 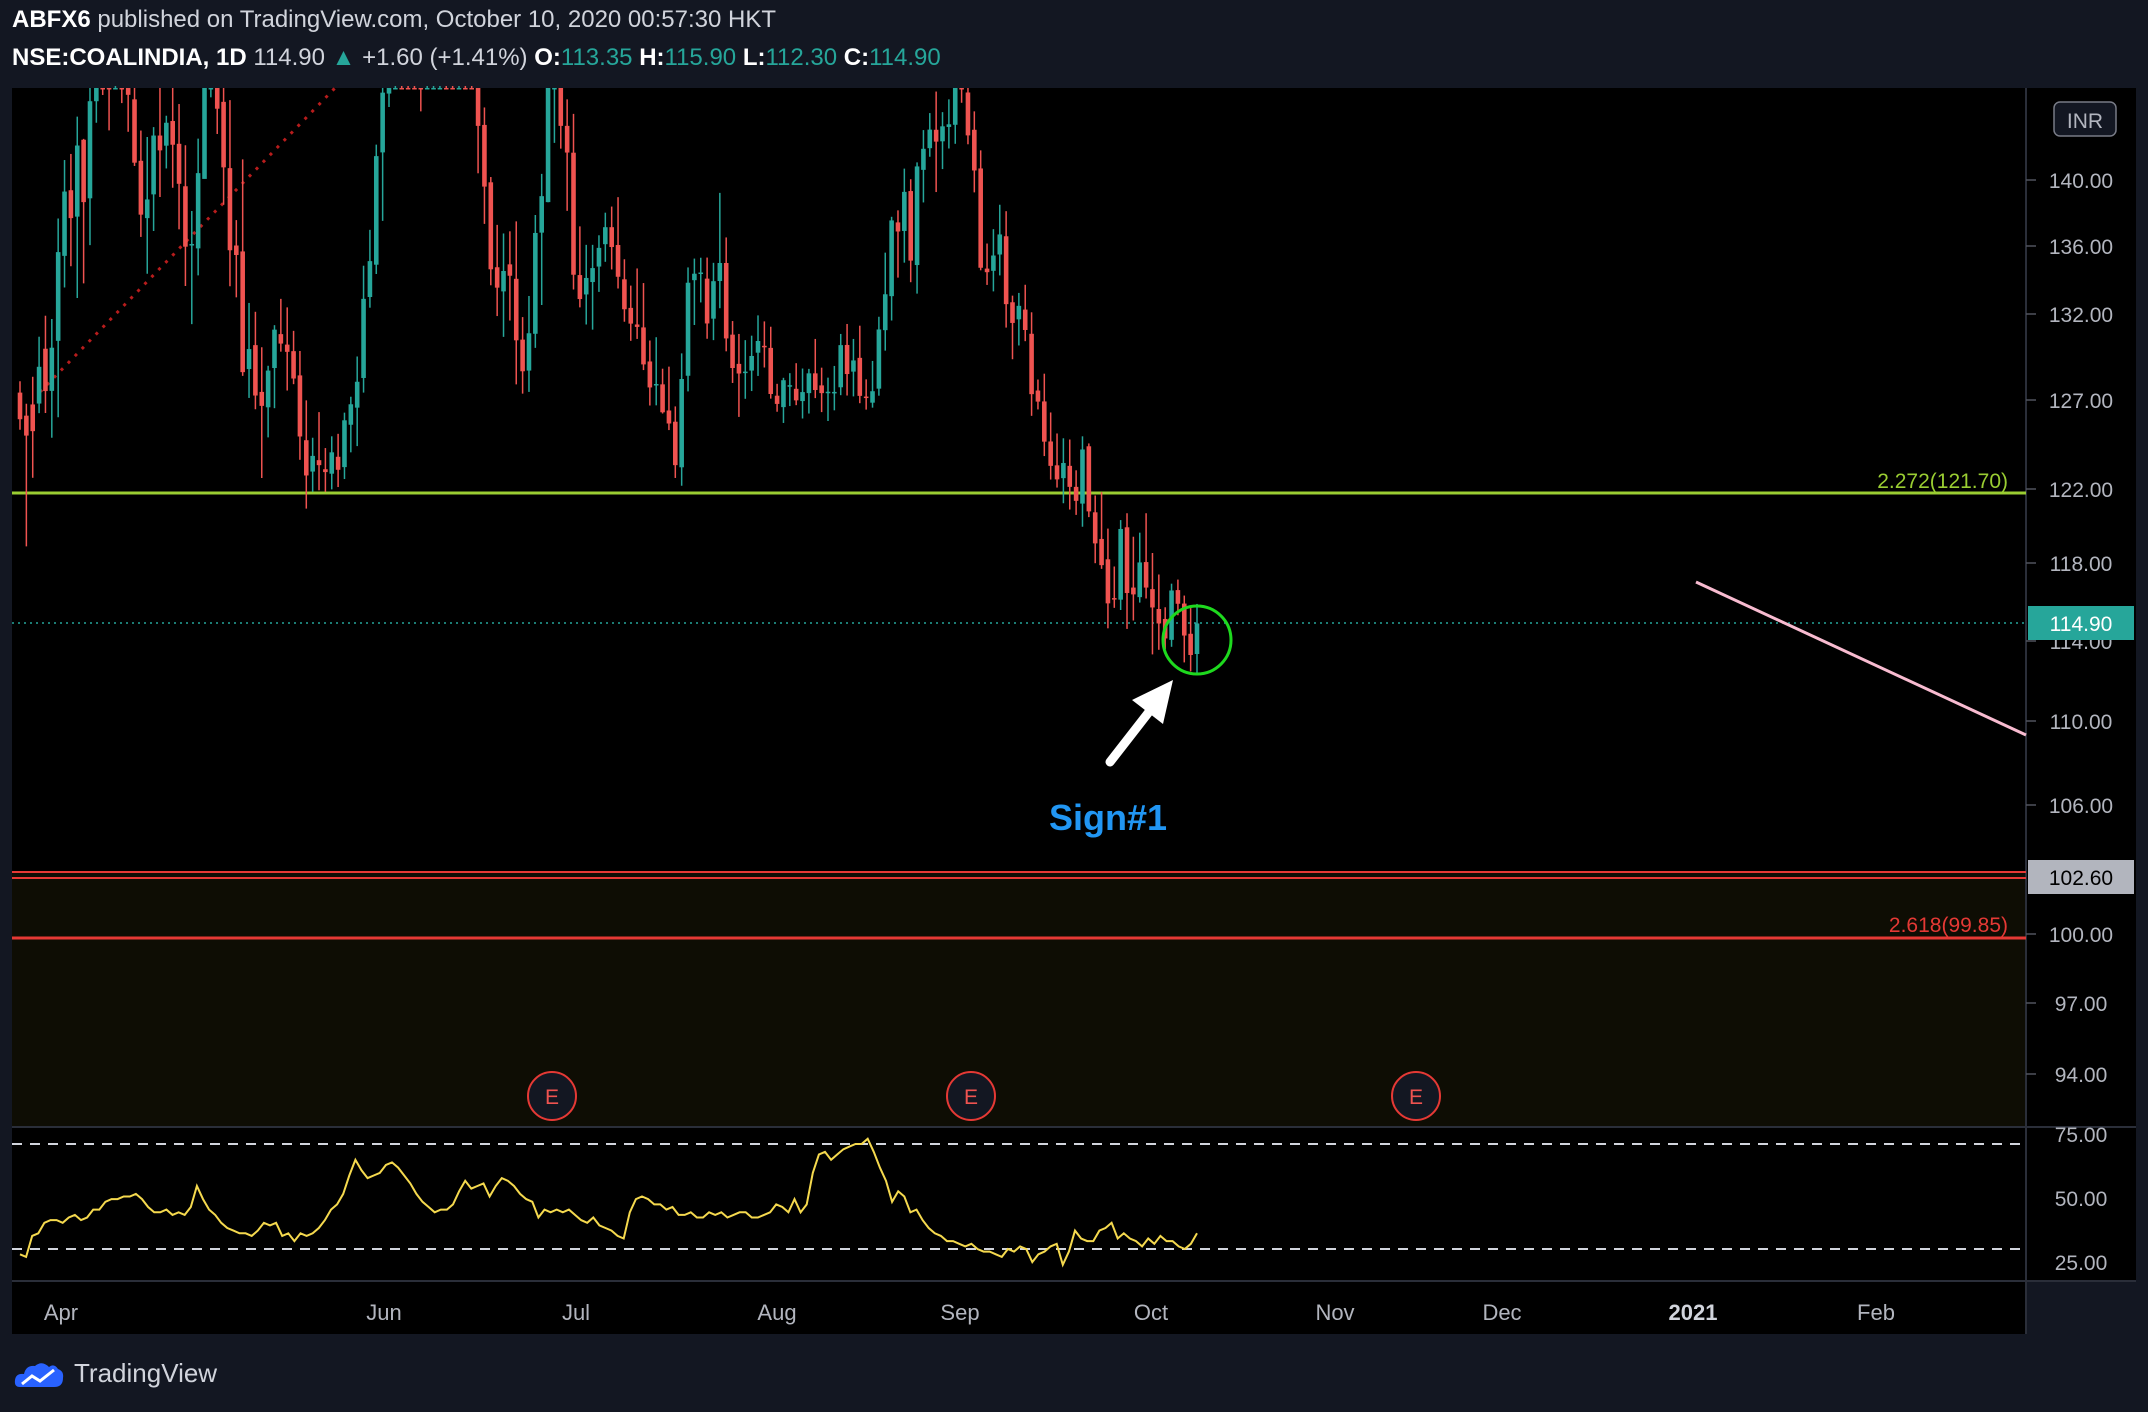 What do you see at coordinates (115, 1373) in the screenshot?
I see `tradingview-logo: TradingView` at bounding box center [115, 1373].